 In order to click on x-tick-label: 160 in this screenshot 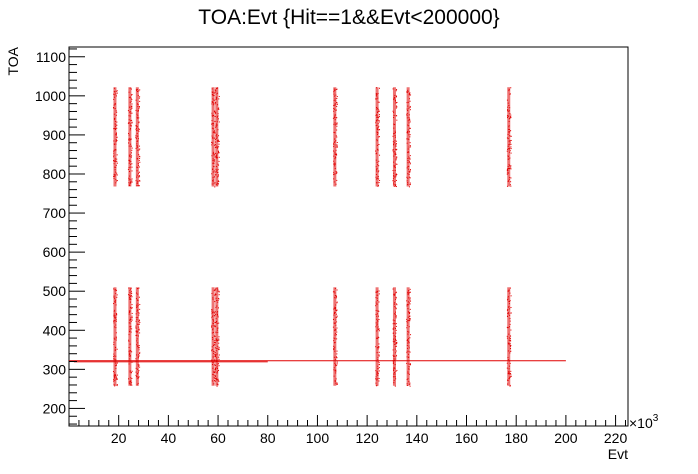, I will do `click(467, 438)`.